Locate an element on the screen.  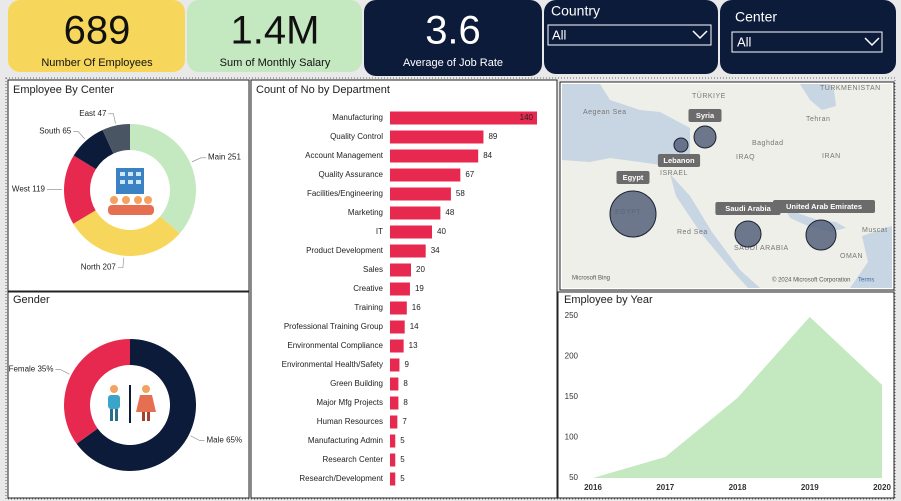
category-label: North is located at coordinates (91, 267).